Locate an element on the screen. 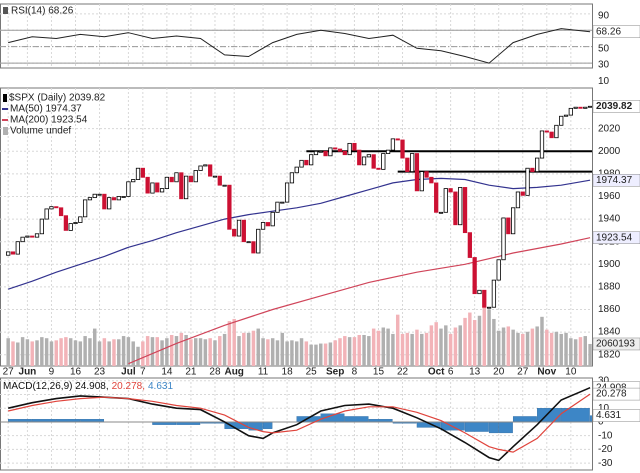 This screenshot has height=473, width=640. x-tick-label: Sep is located at coordinates (335, 372).